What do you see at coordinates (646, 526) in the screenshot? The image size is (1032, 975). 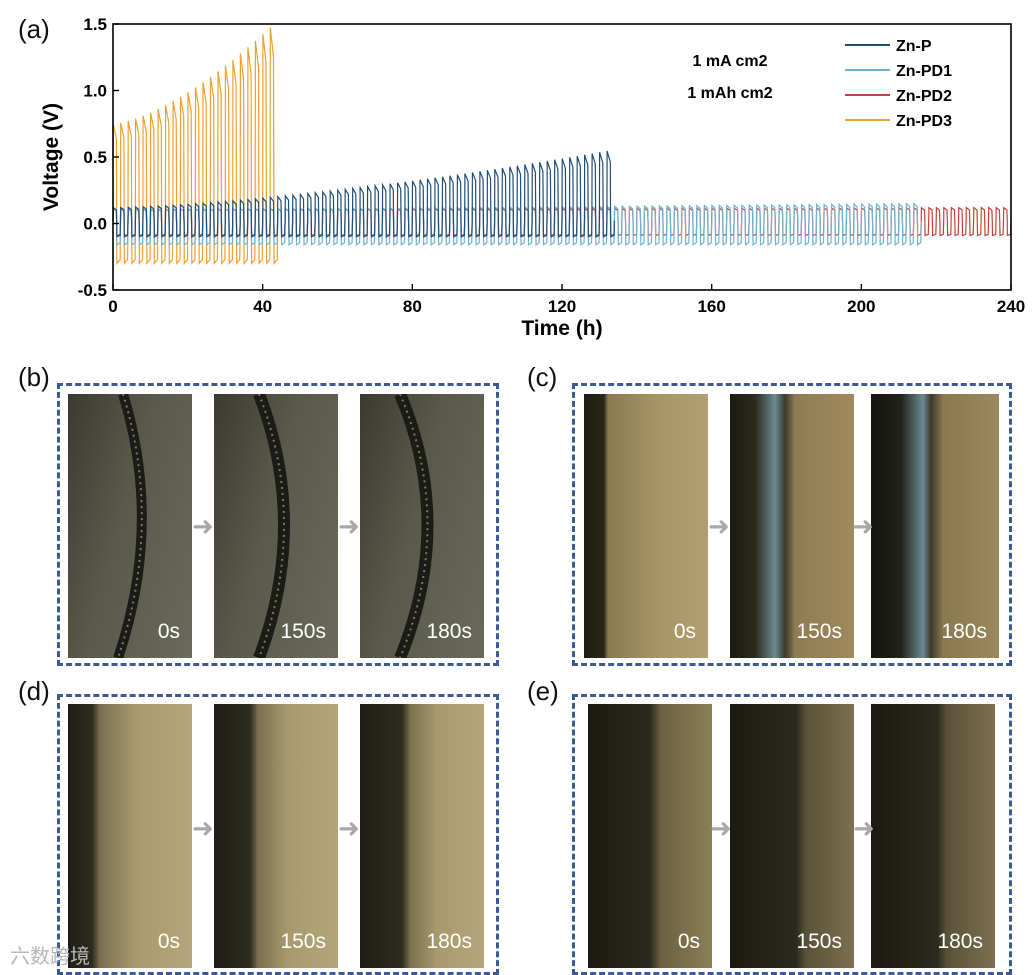 I see `micrograph-c-0: 0s` at bounding box center [646, 526].